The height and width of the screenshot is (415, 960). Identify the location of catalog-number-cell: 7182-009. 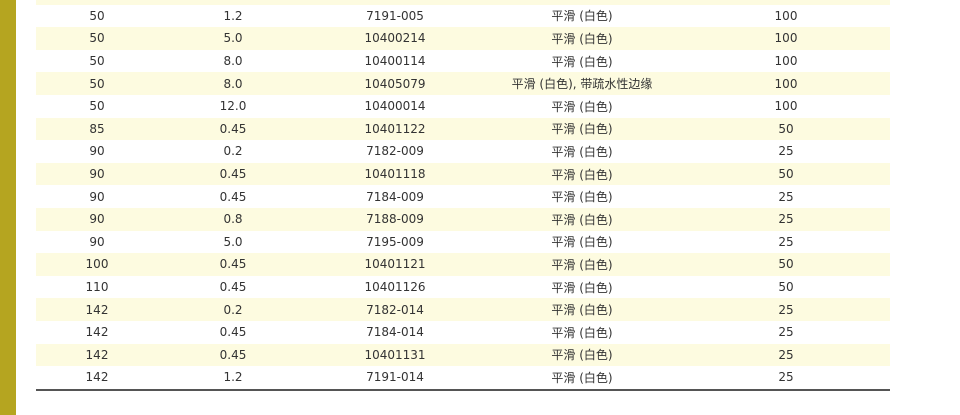
(395, 151).